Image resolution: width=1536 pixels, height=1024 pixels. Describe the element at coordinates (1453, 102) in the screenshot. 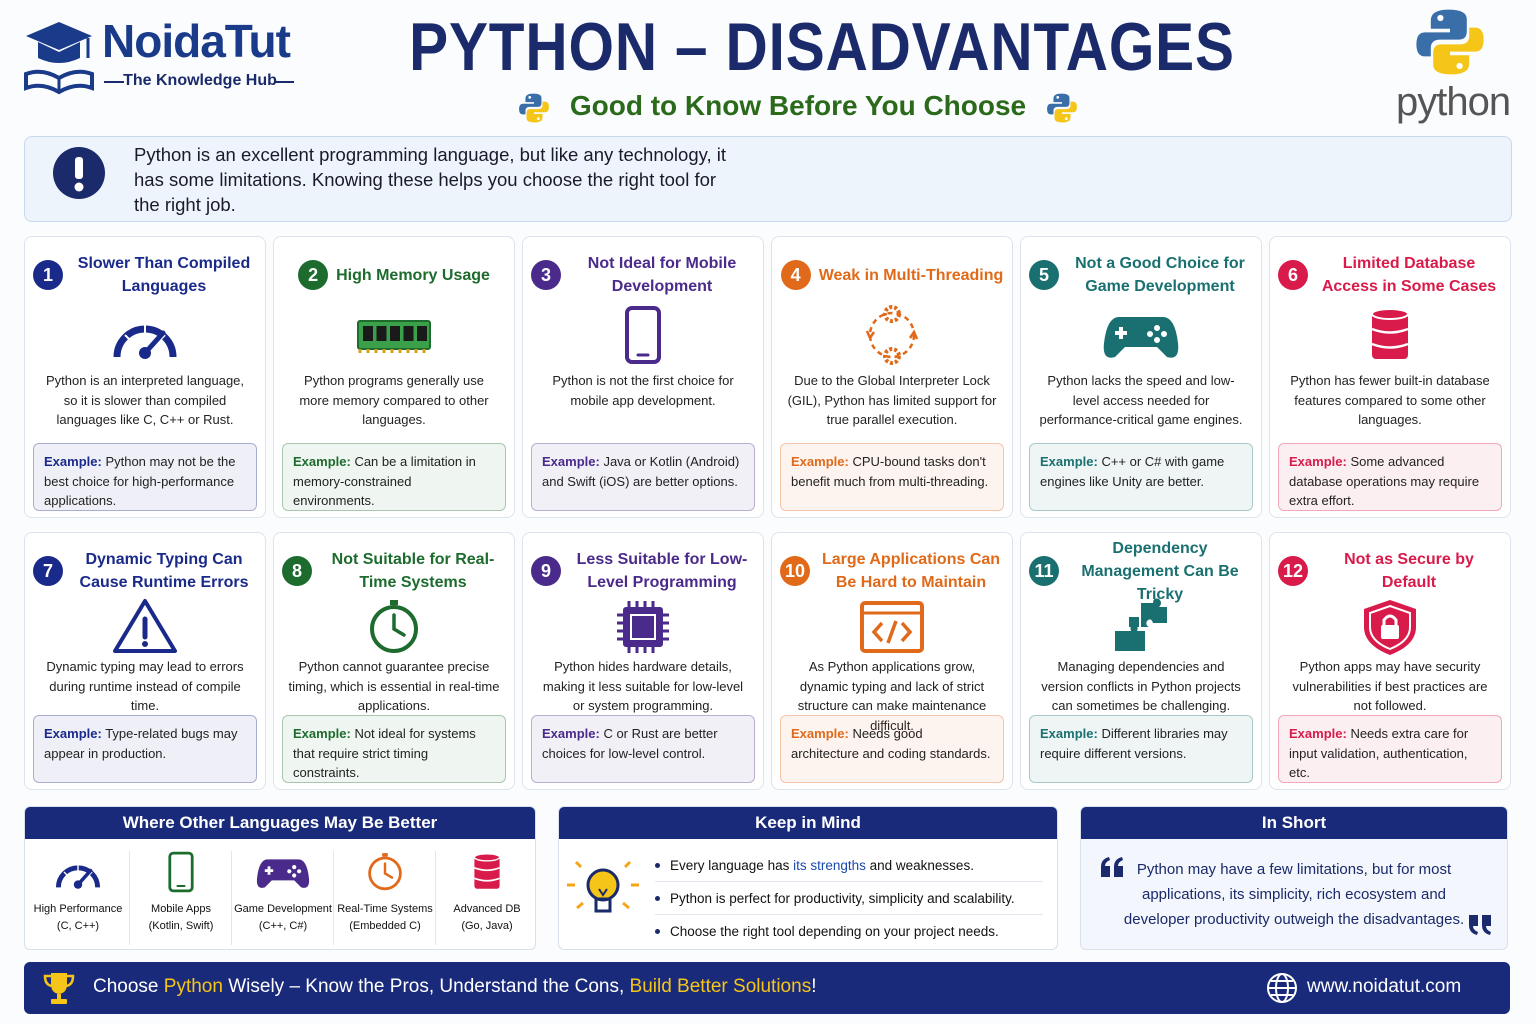

I see `python-wordmark: python` at that location.